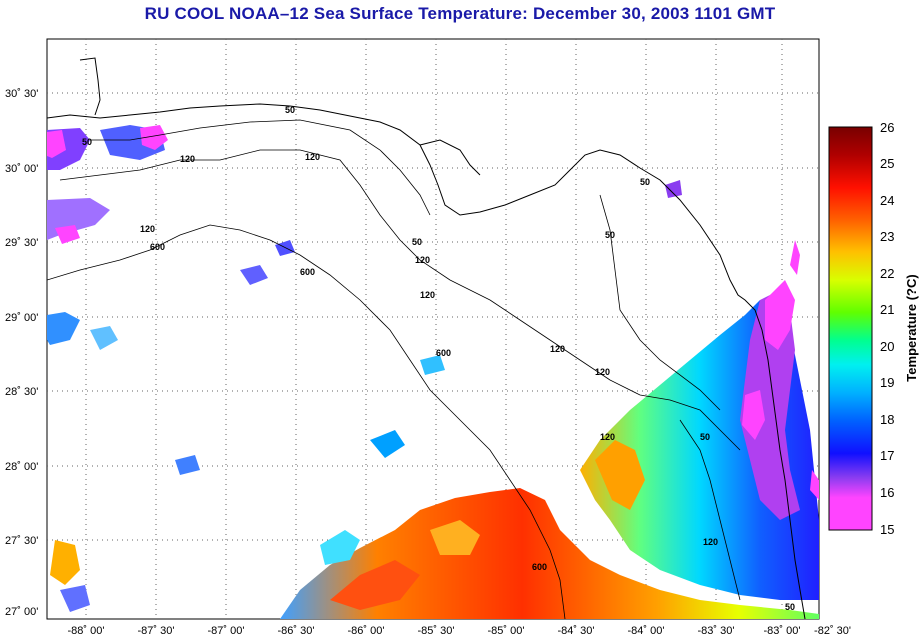 This screenshot has width=920, height=640. Describe the element at coordinates (21, 169) in the screenshot. I see `latitude-label: 30˚ 00'` at that location.